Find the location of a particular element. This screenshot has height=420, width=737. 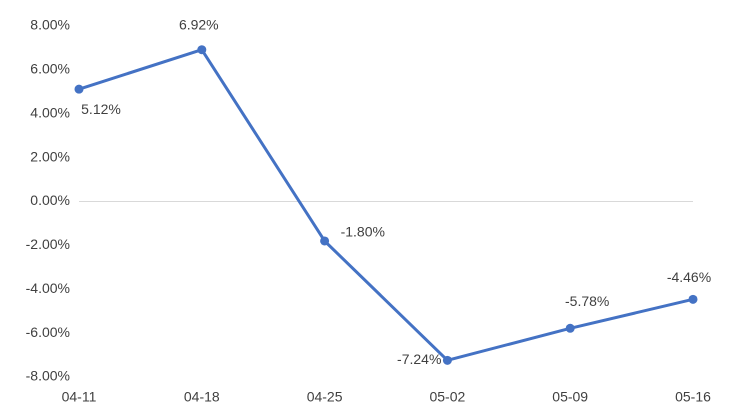

y-tick-label: 8.00% is located at coordinates (50, 25).